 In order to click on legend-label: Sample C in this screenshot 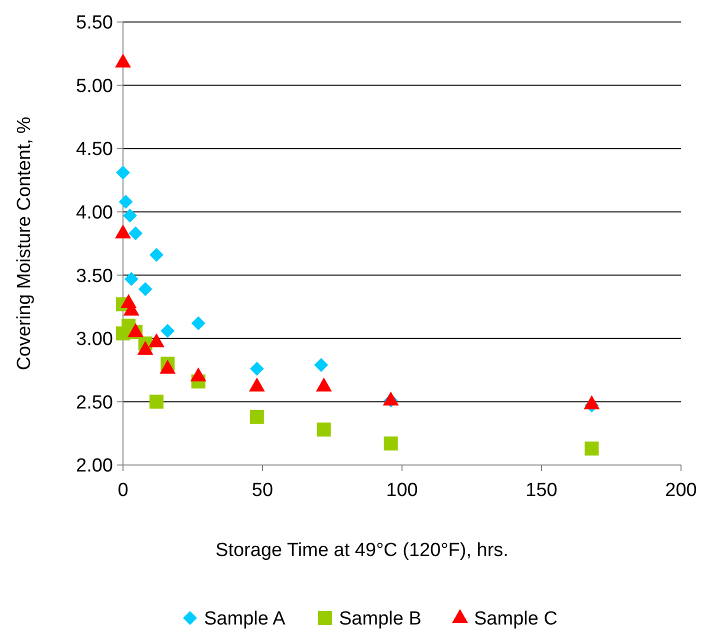, I will do `click(516, 619)`.